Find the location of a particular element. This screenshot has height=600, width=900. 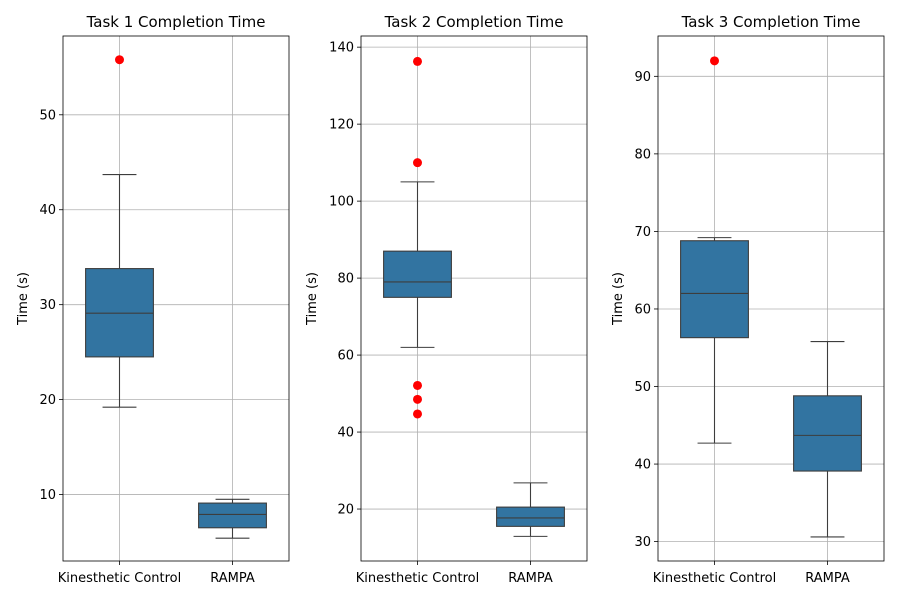

chart-title: Task 3 Completion Time is located at coordinates (771, 22).